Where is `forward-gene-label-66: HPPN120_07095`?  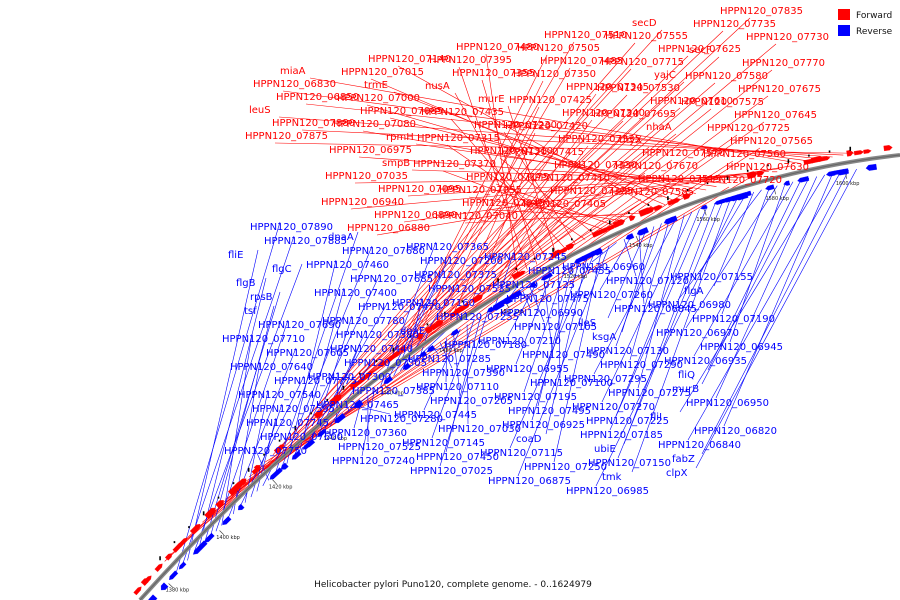 forward-gene-label-66: HPPN120_07095 is located at coordinates (419, 189).